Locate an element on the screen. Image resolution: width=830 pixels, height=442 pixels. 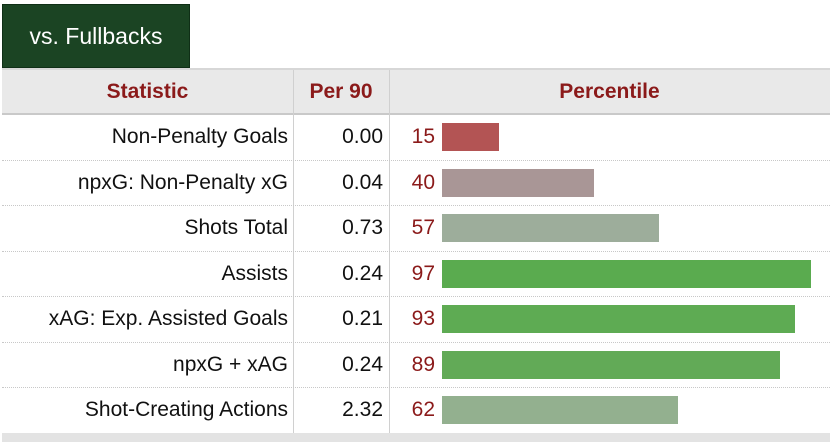
per90-value: 0.04 is located at coordinates (362, 182).